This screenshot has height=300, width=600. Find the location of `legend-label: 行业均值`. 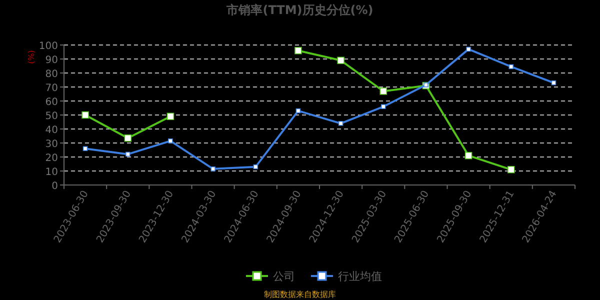

legend-label: 行业均值 is located at coordinates (360, 276).